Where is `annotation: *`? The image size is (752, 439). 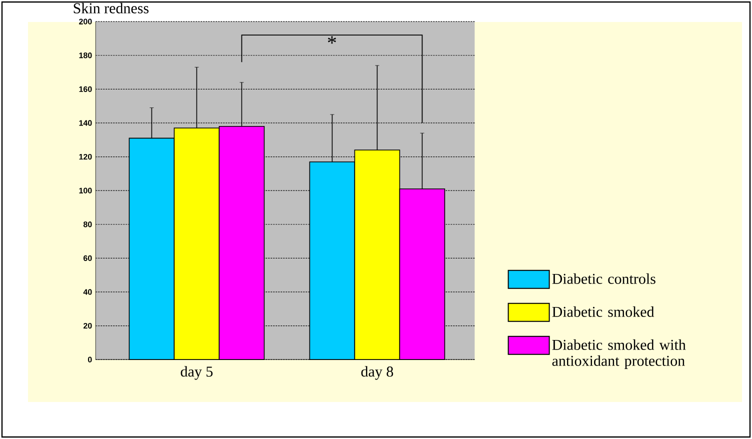 annotation: * is located at coordinates (332, 40).